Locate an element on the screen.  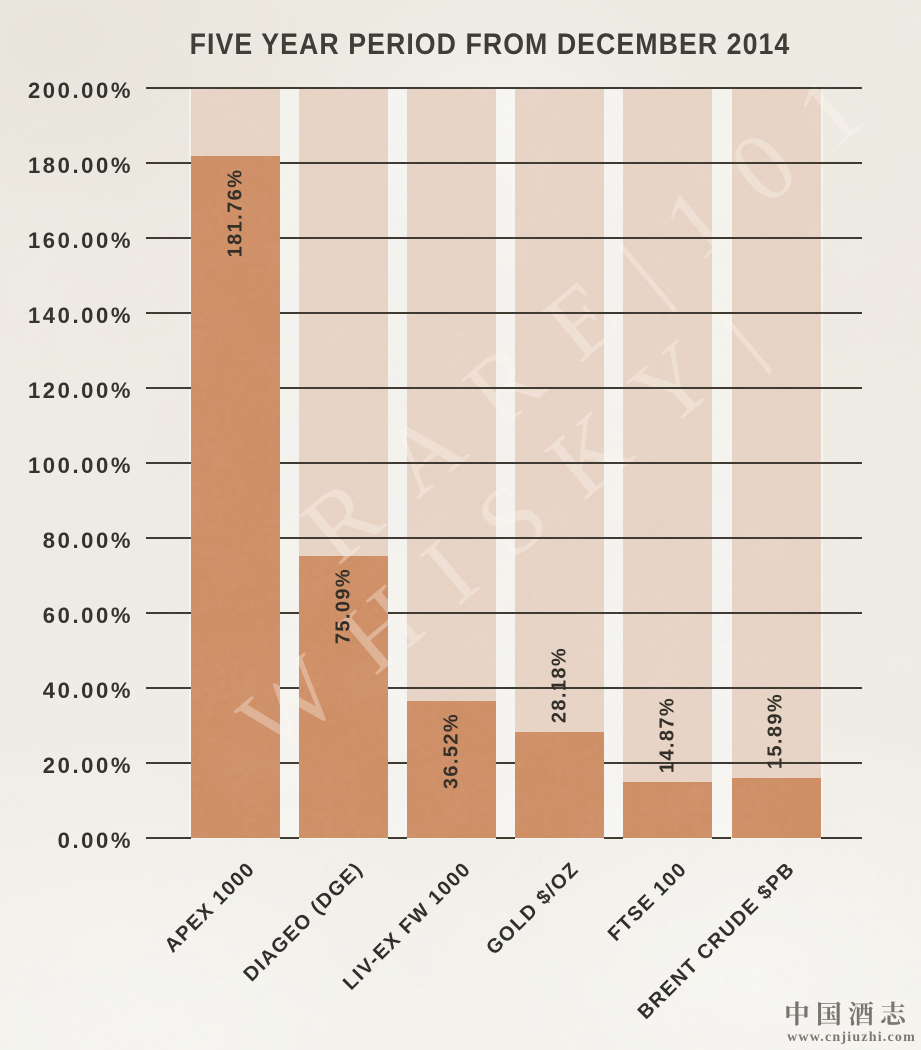
bar-value-label: 36.52% is located at coordinates (451, 751).